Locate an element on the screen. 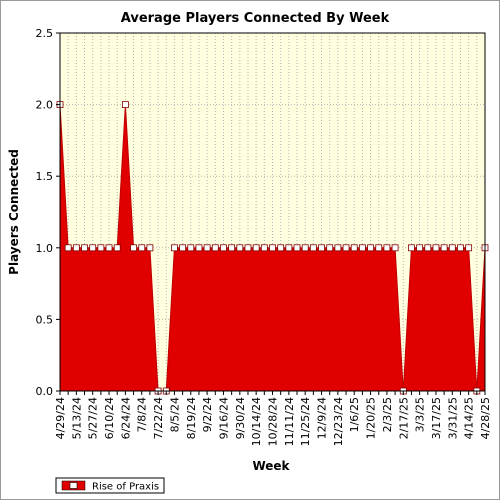  x-tick-label: 3/31/25 is located at coordinates (452, 418).